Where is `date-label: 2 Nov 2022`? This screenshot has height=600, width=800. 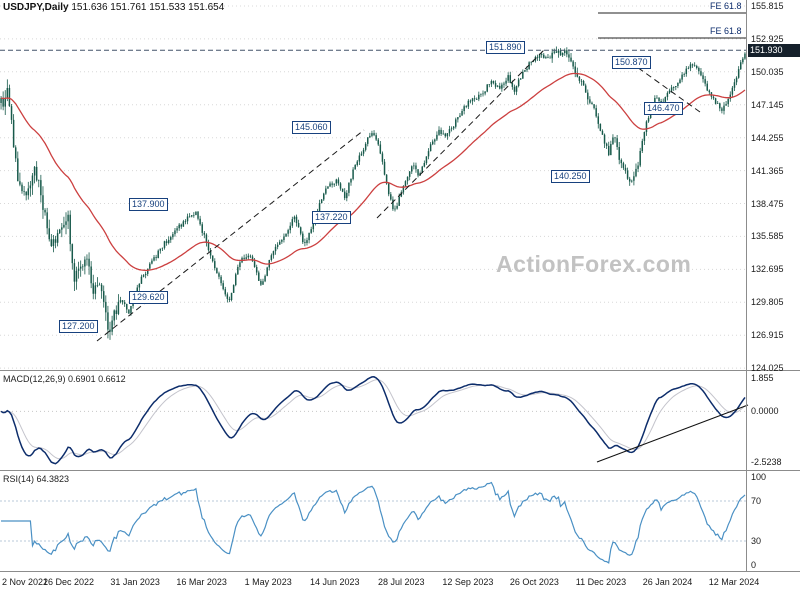
date-label: 2 Nov 2022 is located at coordinates (25, 582).